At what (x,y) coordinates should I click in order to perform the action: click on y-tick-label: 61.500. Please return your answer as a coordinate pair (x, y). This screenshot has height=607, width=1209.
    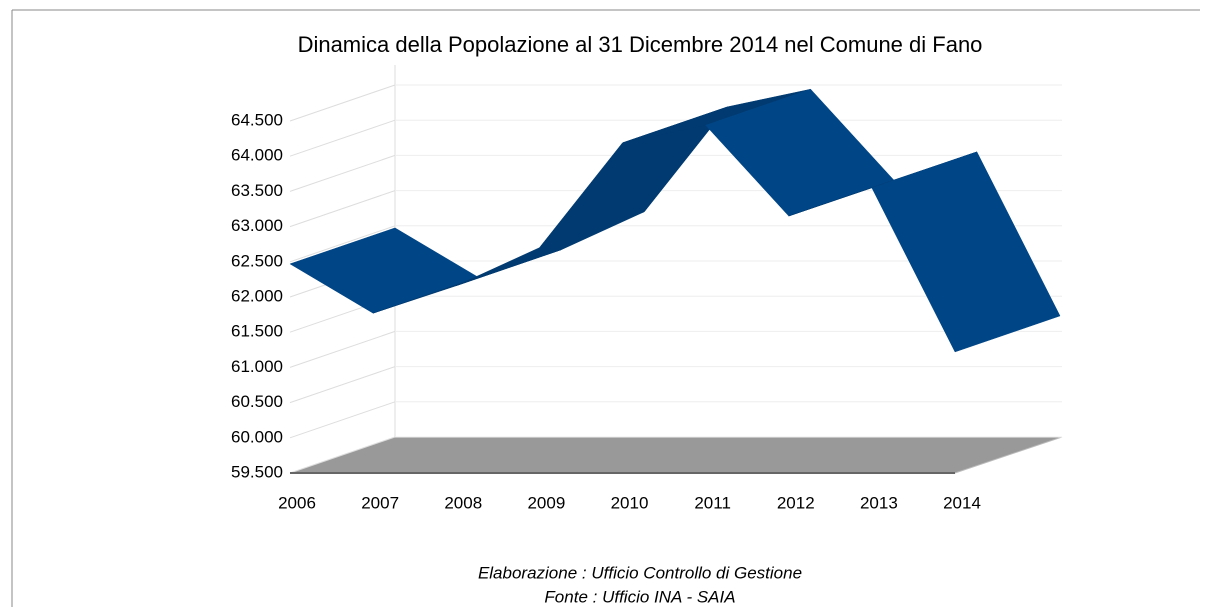
    Looking at the image, I should click on (257, 331).